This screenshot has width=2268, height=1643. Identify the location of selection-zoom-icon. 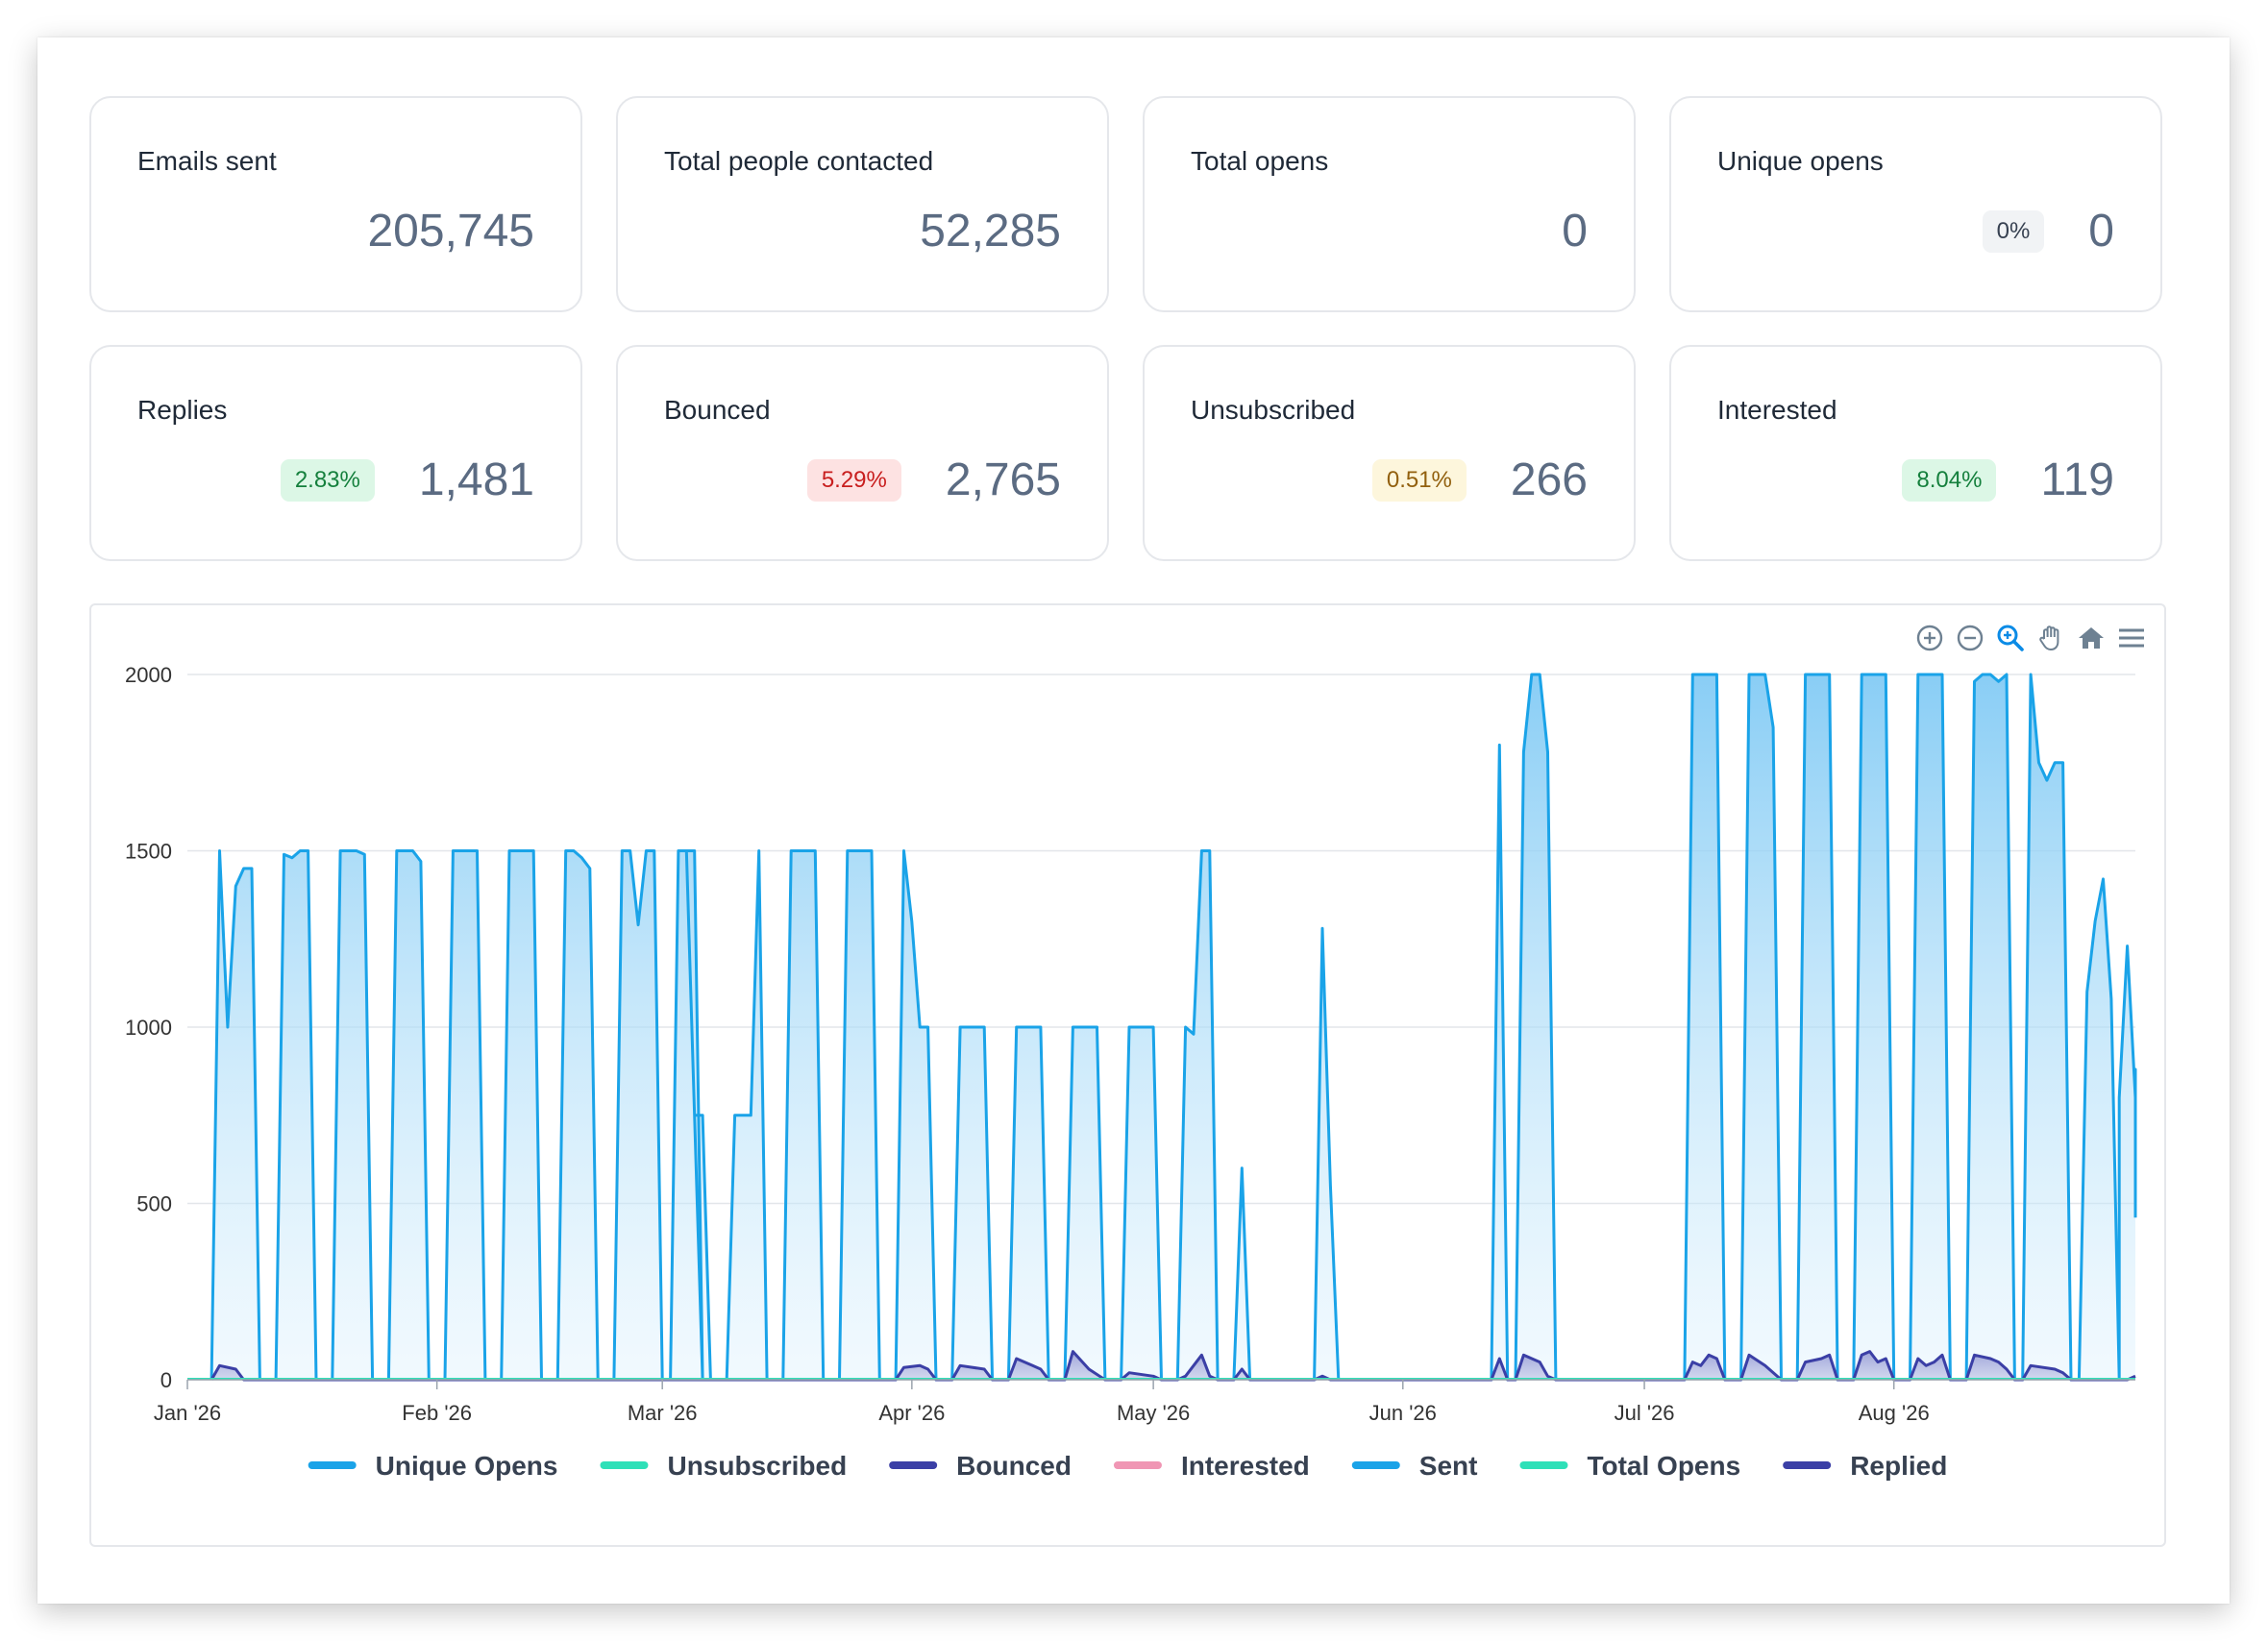
(2010, 638).